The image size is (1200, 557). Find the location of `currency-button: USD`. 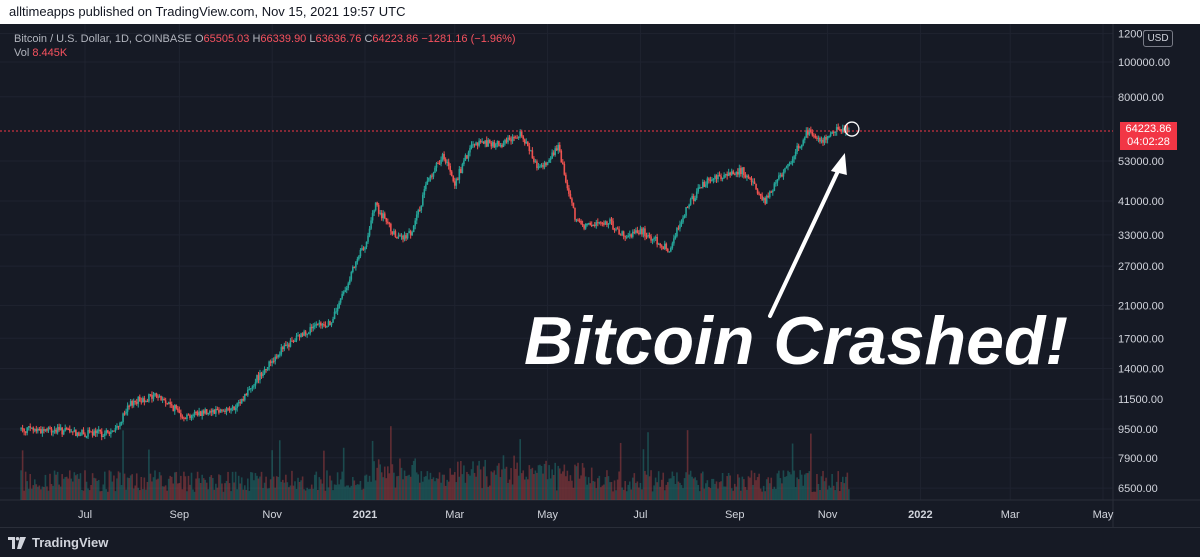

currency-button: USD is located at coordinates (1158, 38).